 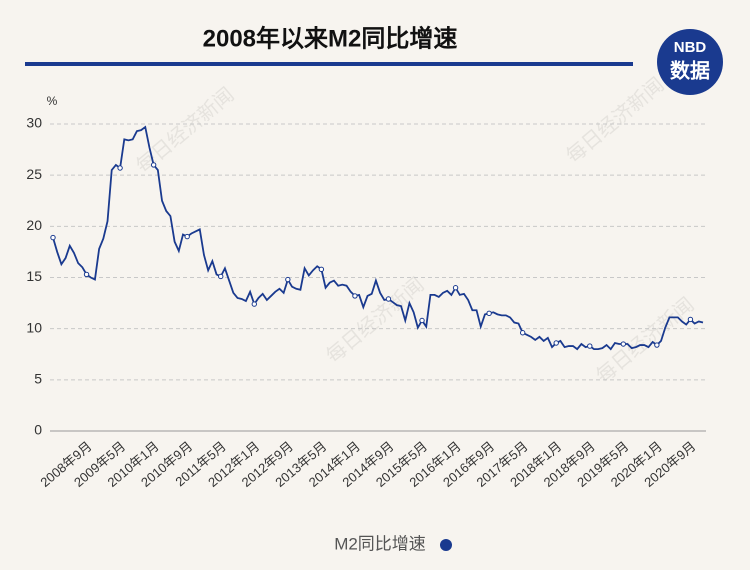 What do you see at coordinates (329, 64) in the screenshot?
I see `title-rule` at bounding box center [329, 64].